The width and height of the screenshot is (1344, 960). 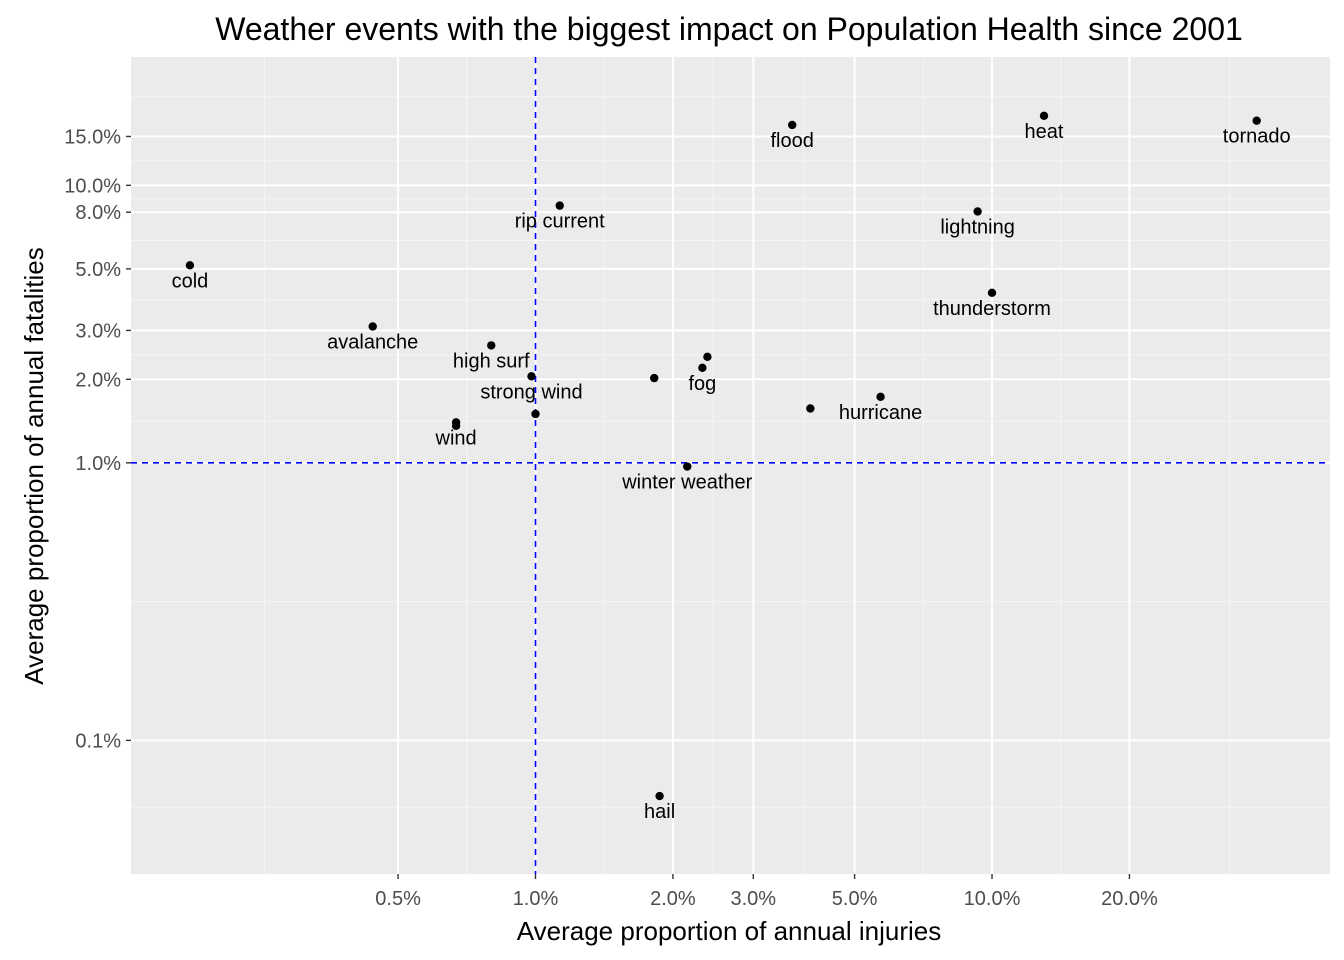 I want to click on data-point-label: hurricane, so click(x=880, y=413).